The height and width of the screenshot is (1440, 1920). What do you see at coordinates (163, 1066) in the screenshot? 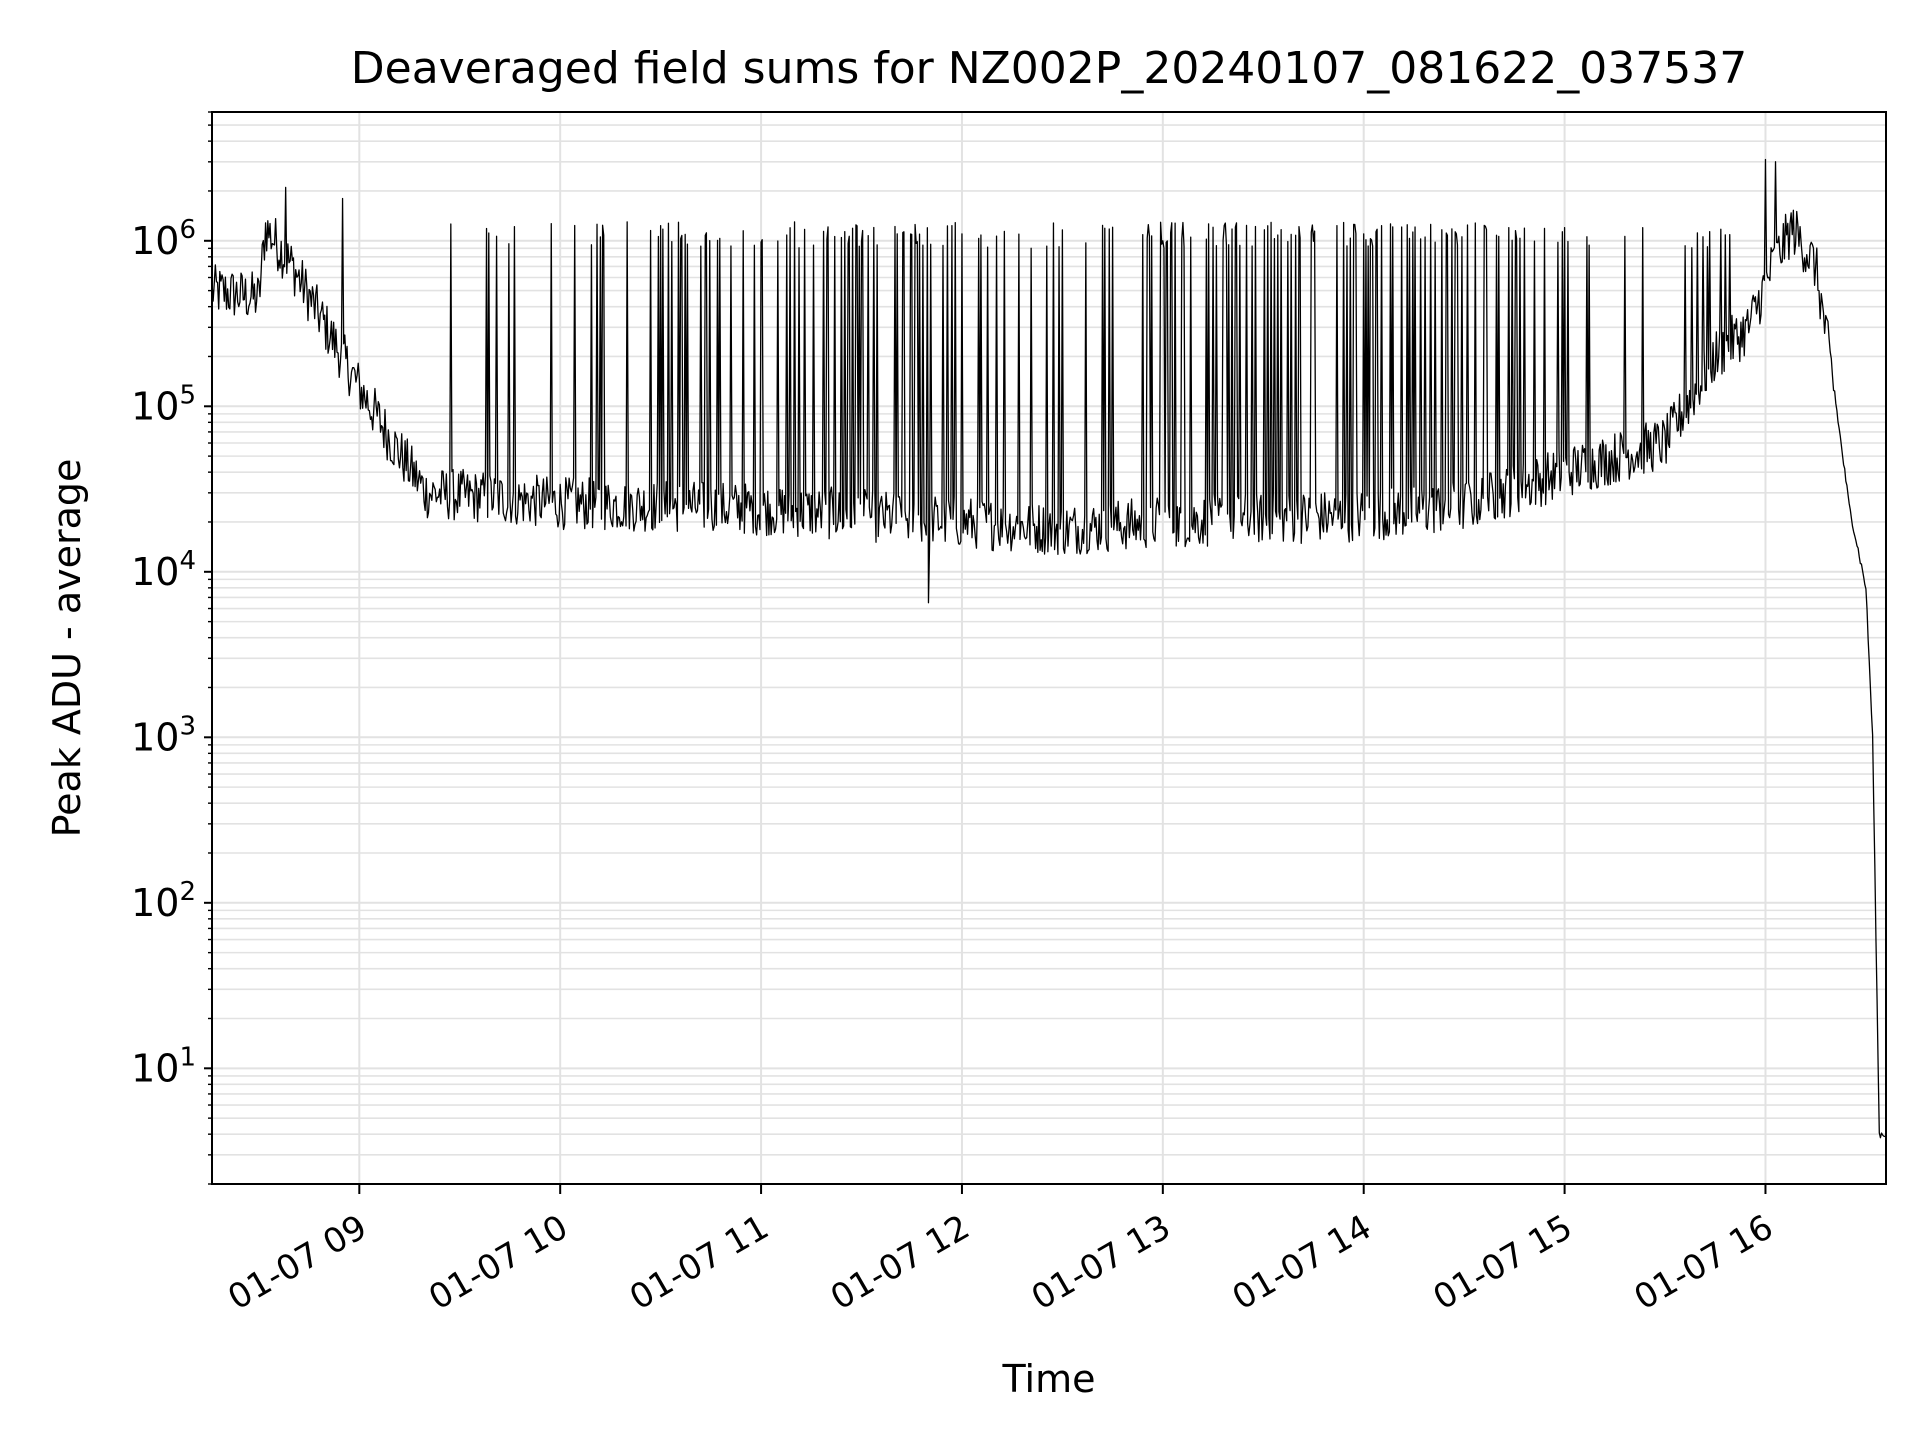
I see `y-tick-label: 101` at bounding box center [163, 1066].